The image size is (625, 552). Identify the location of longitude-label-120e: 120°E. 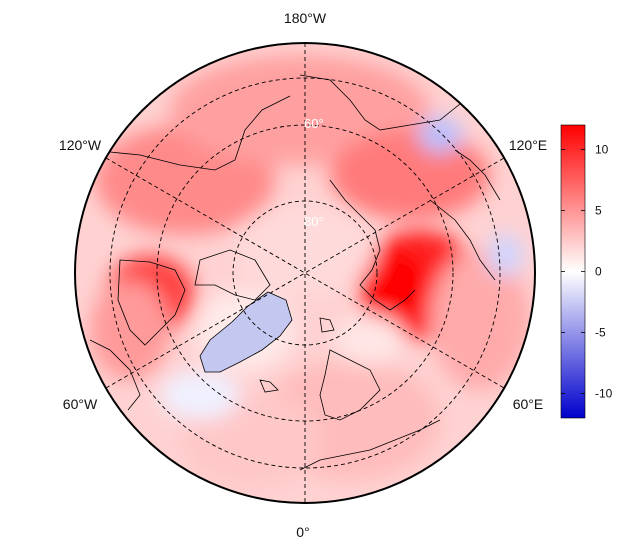
(528, 145).